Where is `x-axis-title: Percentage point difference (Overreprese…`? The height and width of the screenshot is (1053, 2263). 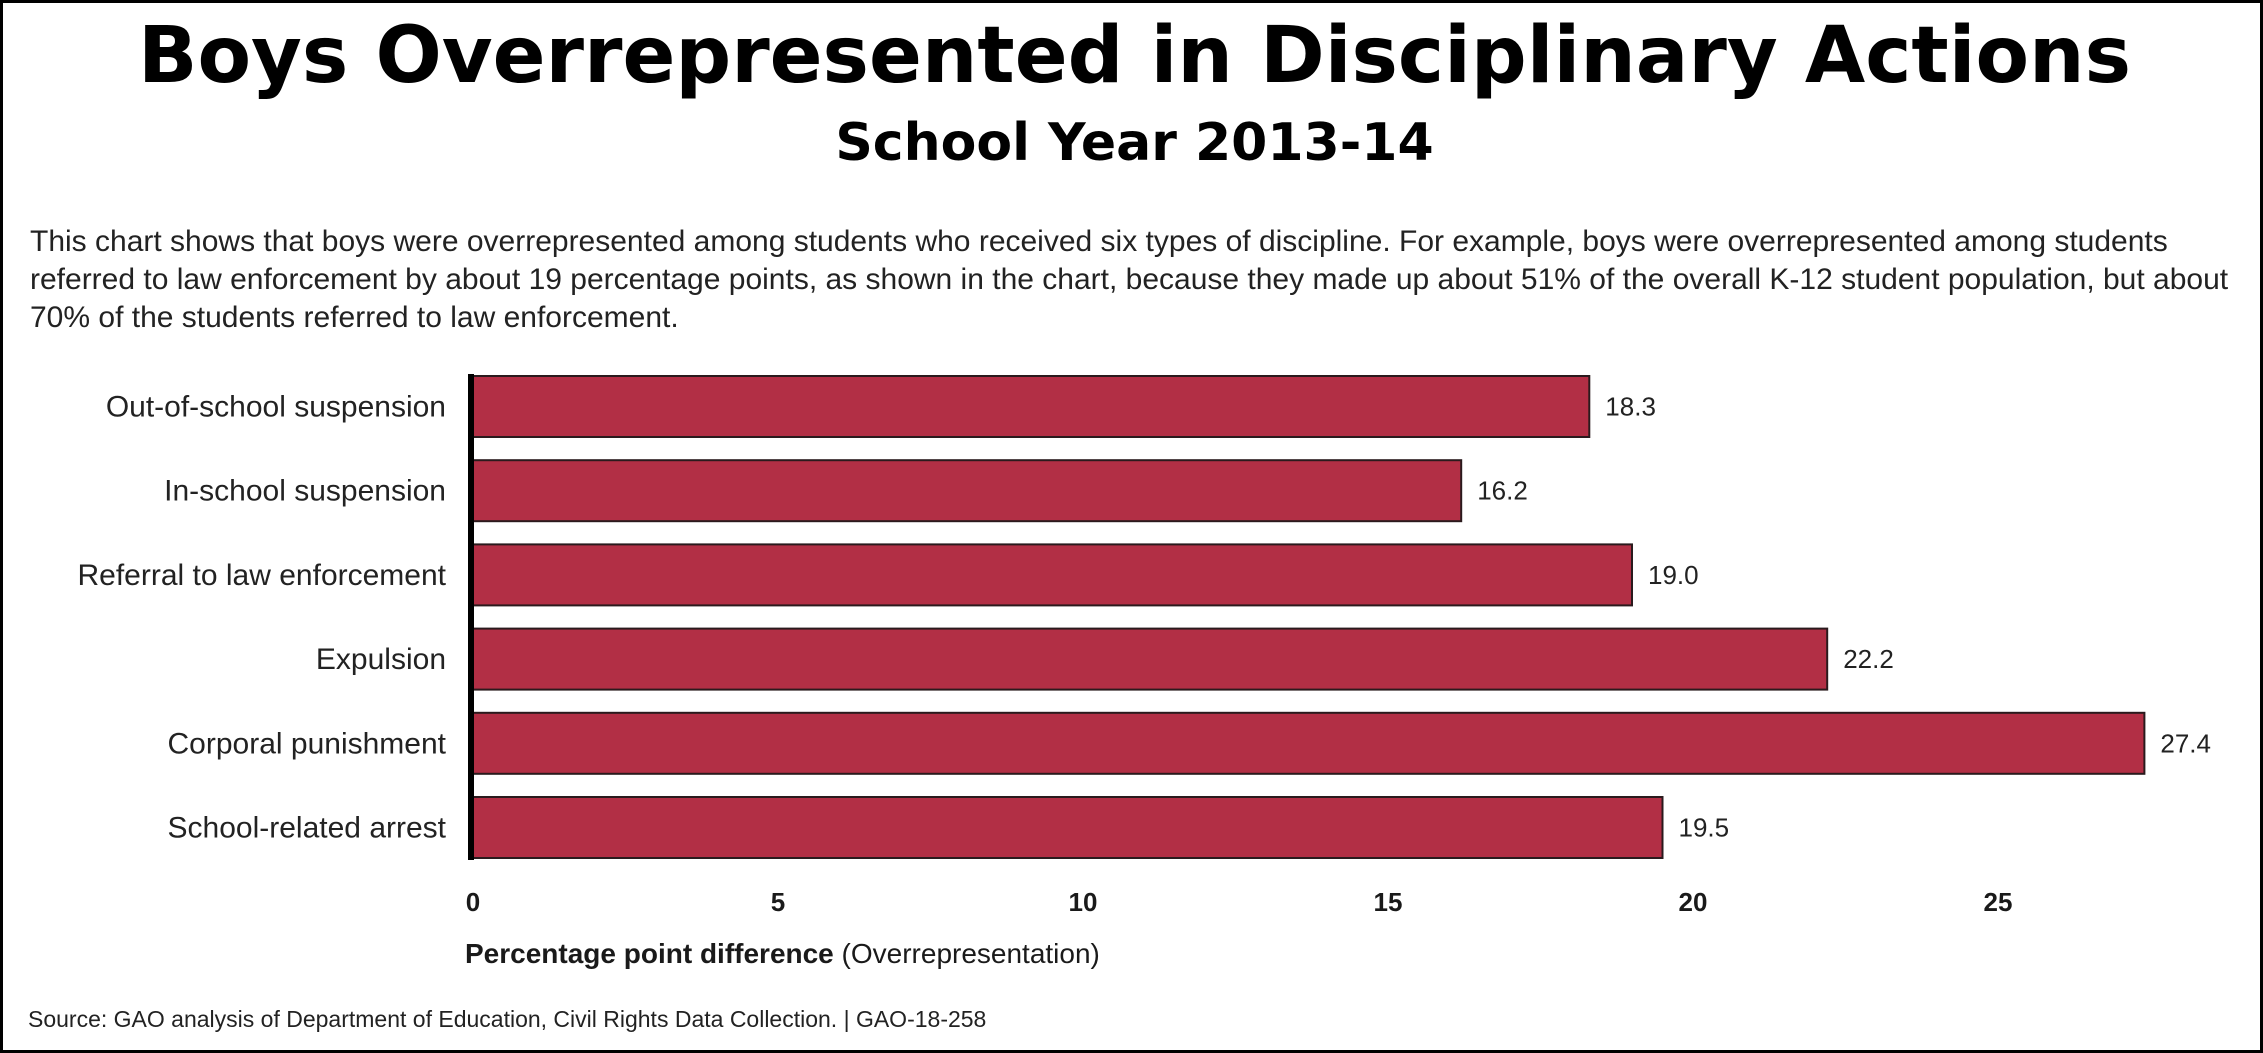 x-axis-title: Percentage point difference (Overreprese… is located at coordinates (782, 954).